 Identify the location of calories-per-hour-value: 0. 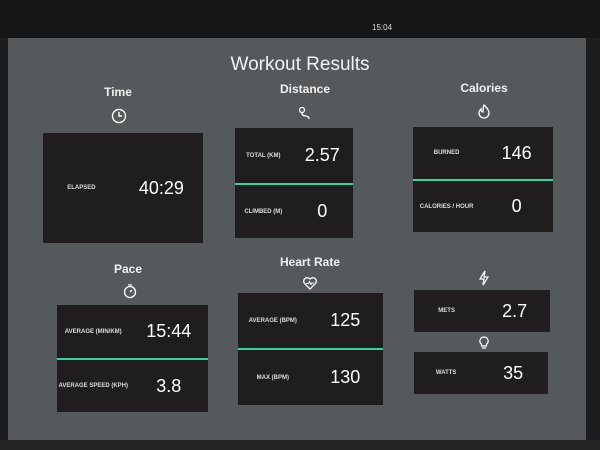
(516, 206).